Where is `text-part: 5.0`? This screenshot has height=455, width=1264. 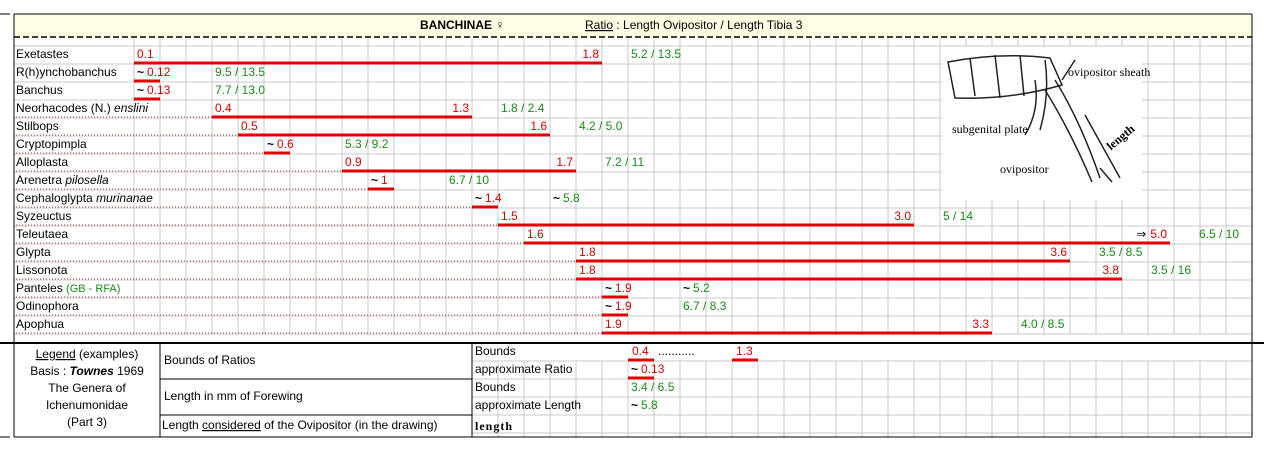 text-part: 5.0 is located at coordinates (1158, 234).